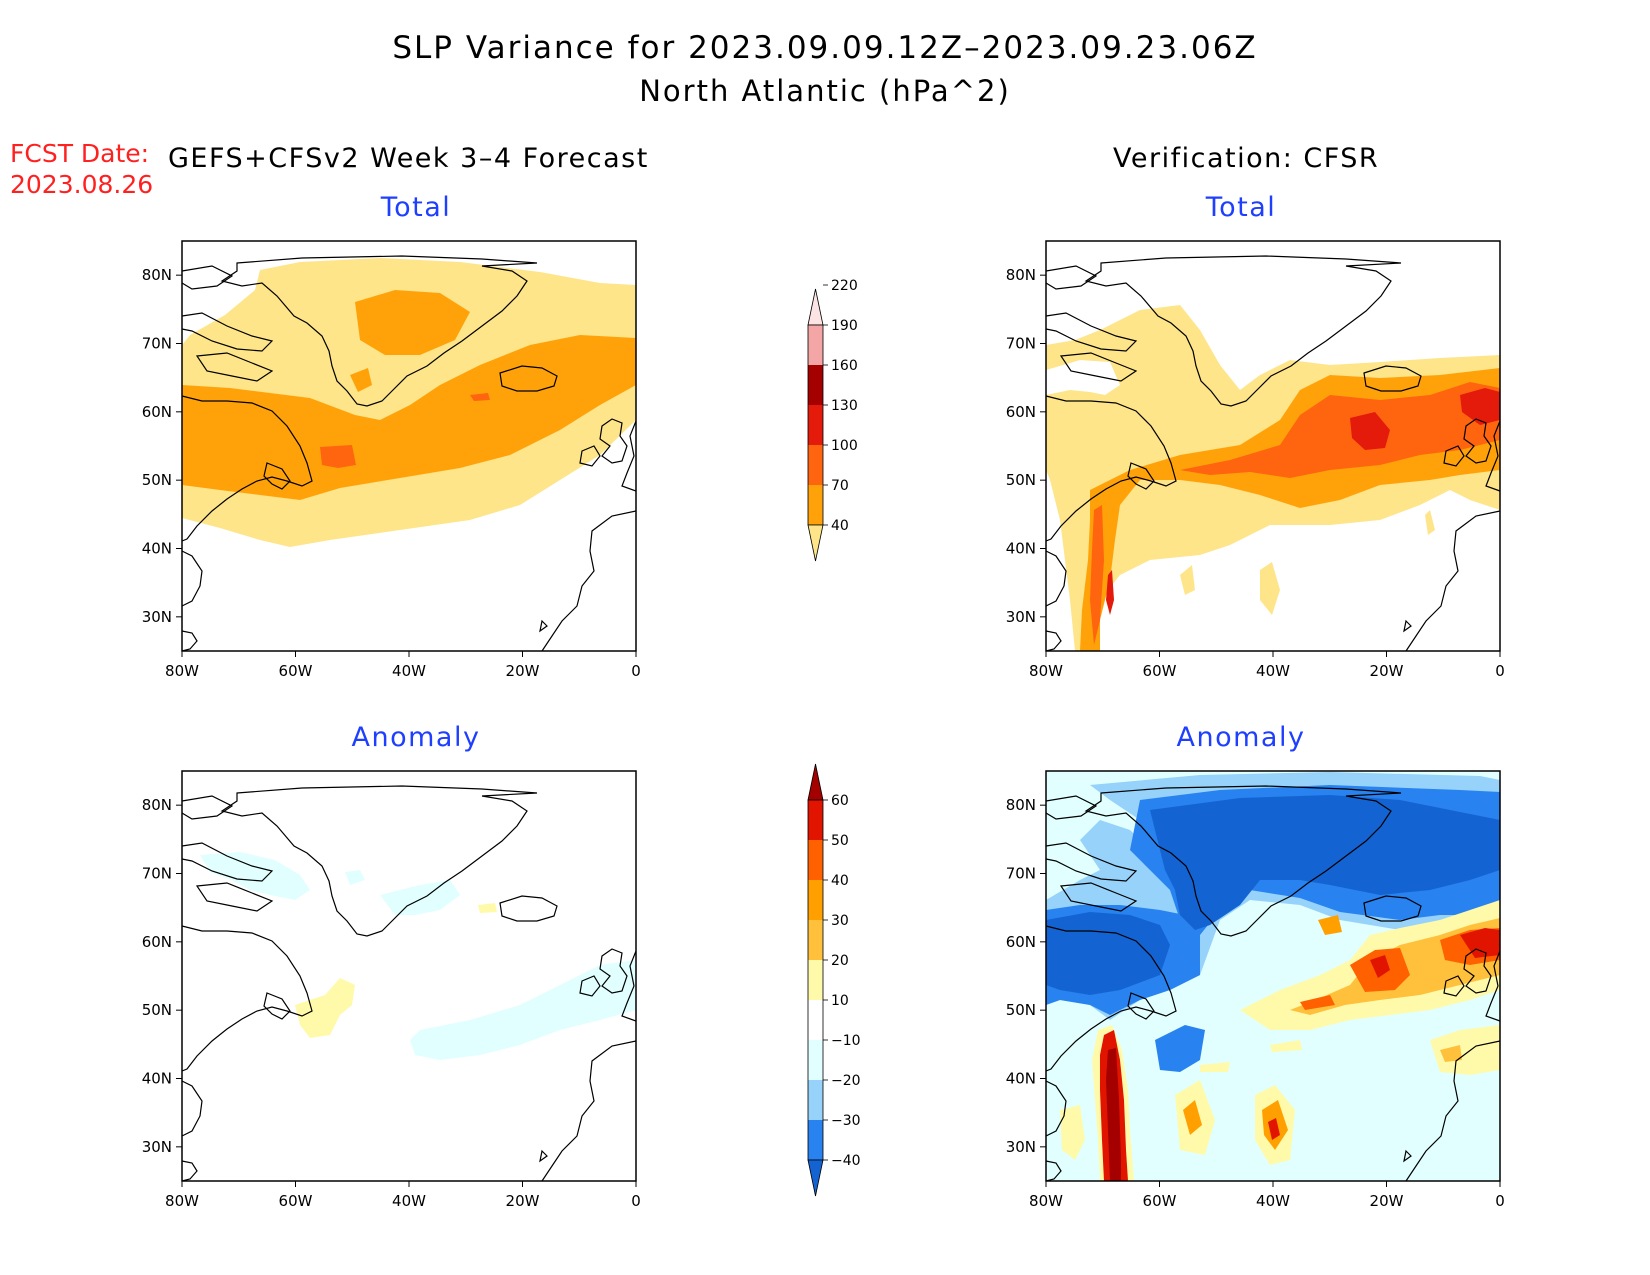 Image resolution: width=1650 pixels, height=1275 pixels. Describe the element at coordinates (840, 921) in the screenshot. I see `colorbar-tick-label: 30` at that location.